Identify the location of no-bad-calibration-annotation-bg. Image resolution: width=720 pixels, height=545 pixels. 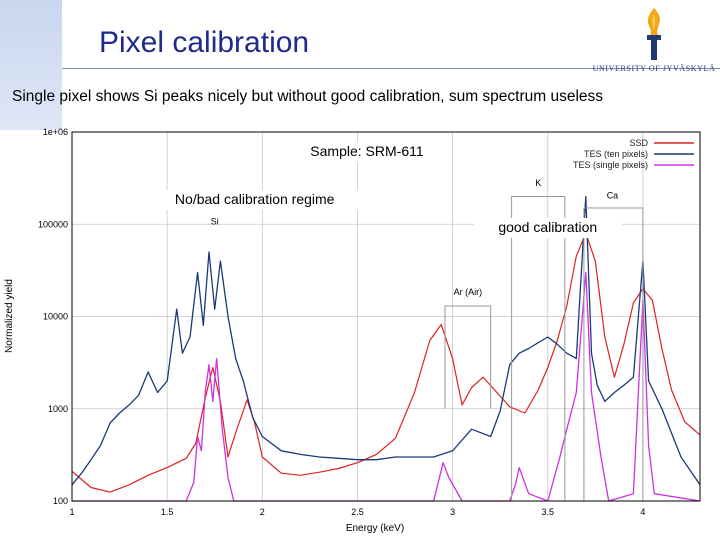
(254, 200).